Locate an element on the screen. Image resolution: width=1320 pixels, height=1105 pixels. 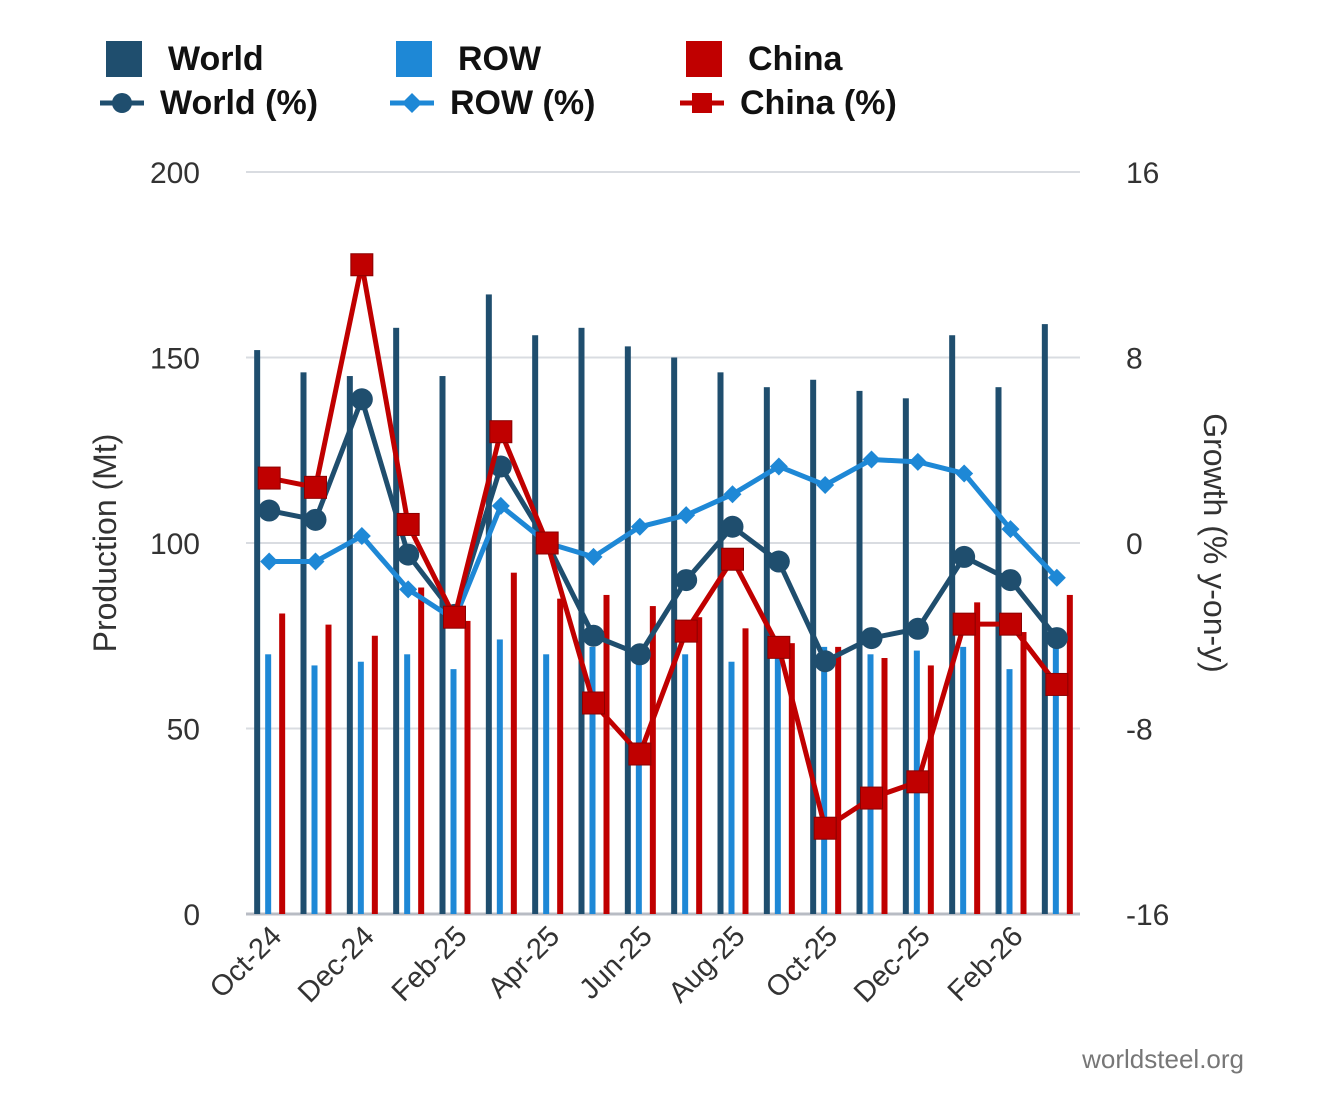
x-tick-label: Oct-24 is located at coordinates (246, 962).